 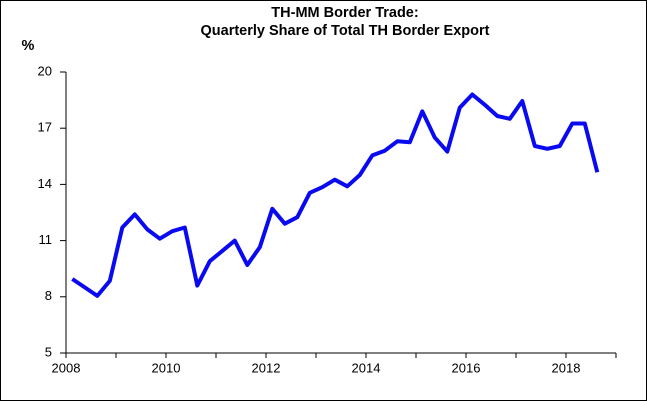 I want to click on x-tick-label: 2016, so click(x=466, y=367).